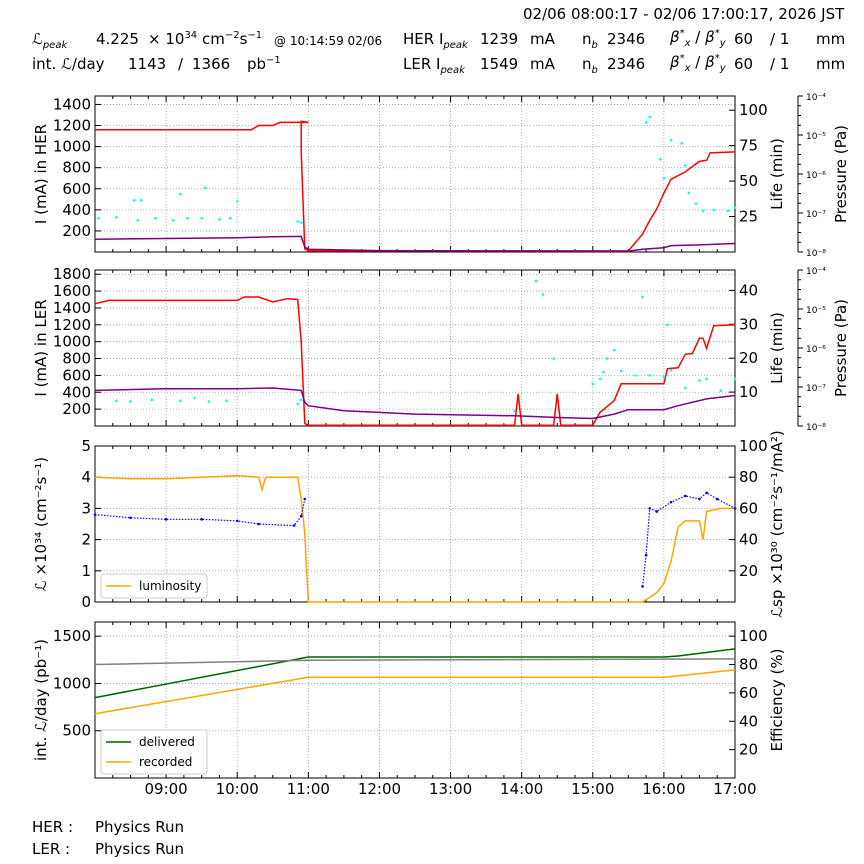  Describe the element at coordinates (841, 174) in the screenshot. I see `pressure-axis-label: Pressure (Pa)` at that location.